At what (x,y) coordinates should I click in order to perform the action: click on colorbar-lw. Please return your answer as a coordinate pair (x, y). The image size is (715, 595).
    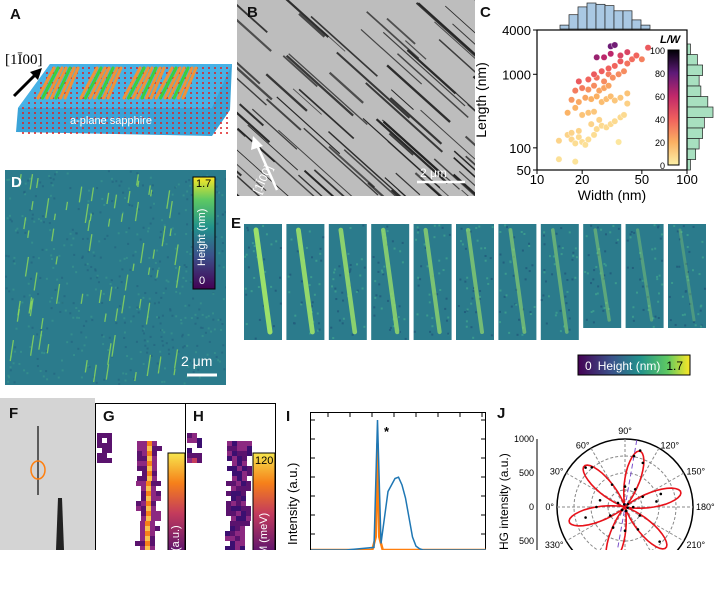
    Looking at the image, I should click on (673, 107).